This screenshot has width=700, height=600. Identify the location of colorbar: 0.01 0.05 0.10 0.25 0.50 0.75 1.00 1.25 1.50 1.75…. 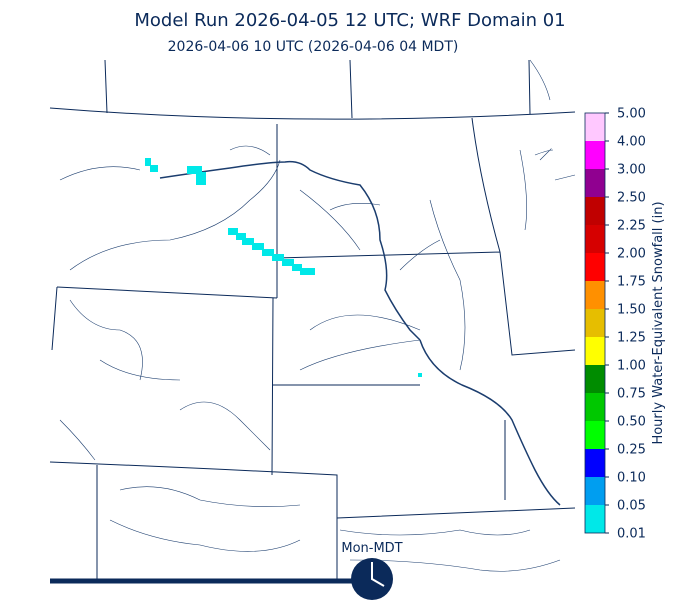
(615, 324).